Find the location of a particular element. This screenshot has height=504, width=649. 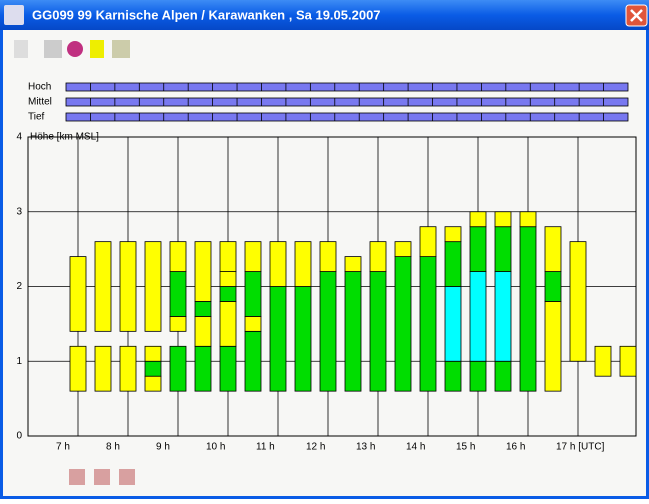

tool-context-help is located at coordinates (121, 49).